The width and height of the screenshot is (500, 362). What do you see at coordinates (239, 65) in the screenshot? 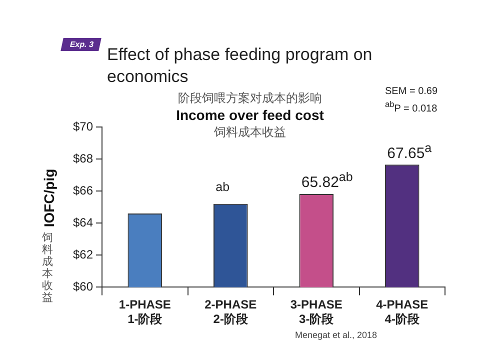
I see `chart-title: Effect of phase feeding program on economics` at bounding box center [239, 65].